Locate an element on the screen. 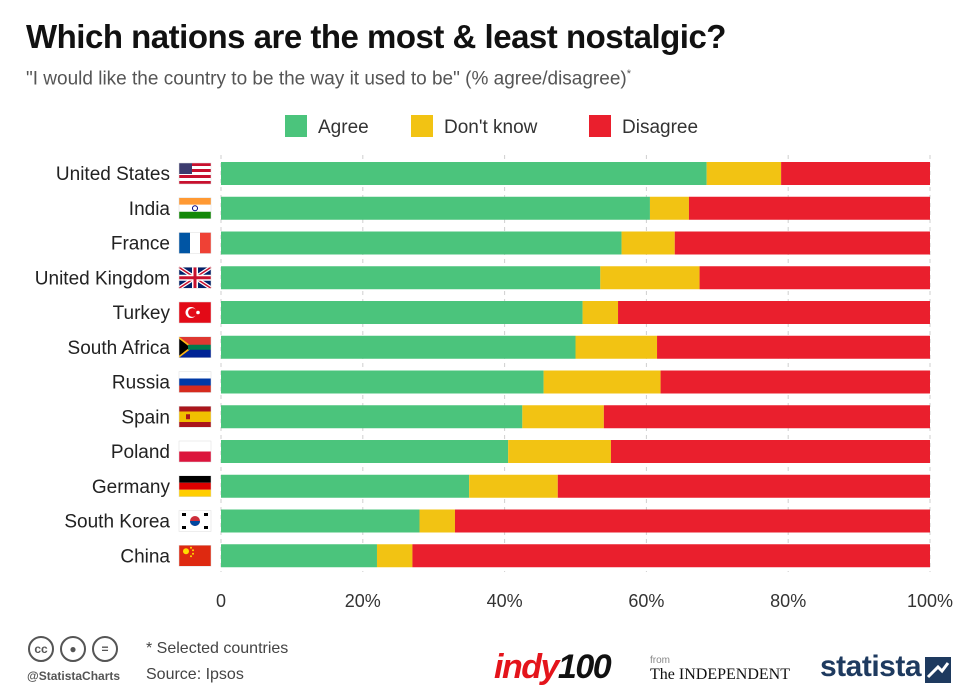  category-label: South Korea is located at coordinates (117, 522).